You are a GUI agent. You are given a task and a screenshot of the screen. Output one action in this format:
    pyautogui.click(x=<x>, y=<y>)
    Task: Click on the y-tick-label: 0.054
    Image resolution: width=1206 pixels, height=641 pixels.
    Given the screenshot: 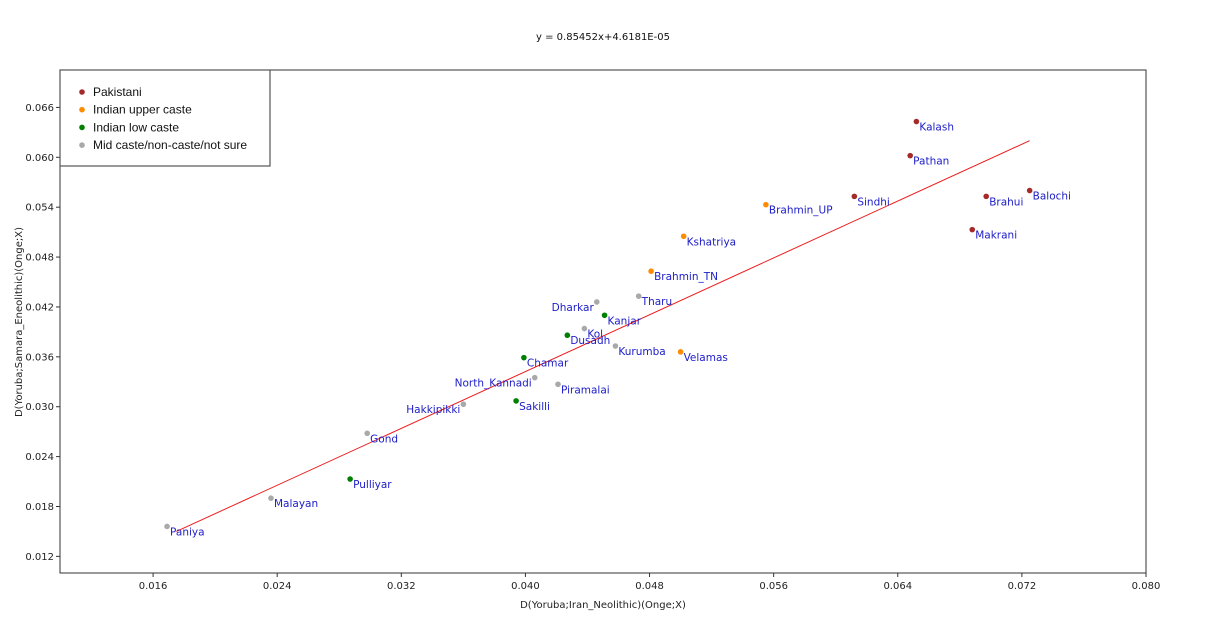 What is the action you would take?
    pyautogui.click(x=39, y=208)
    